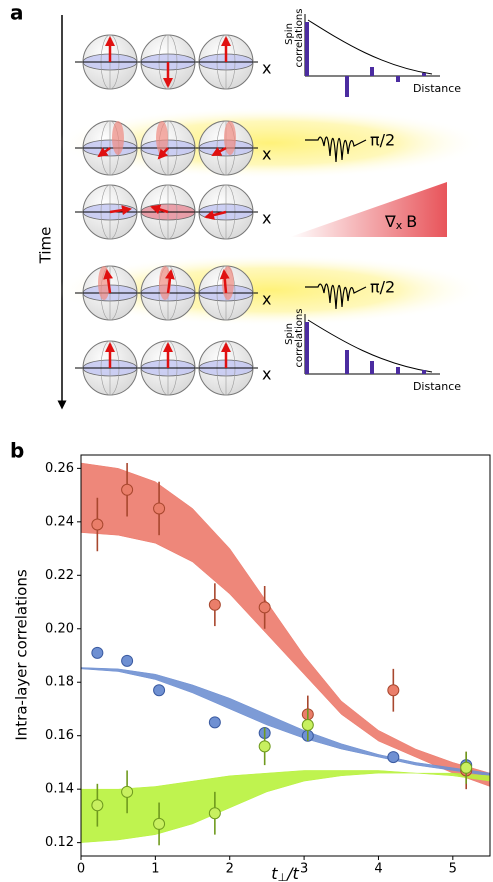  What do you see at coordinates (59, 789) in the screenshot?
I see `y-tick-label: 0.14` at bounding box center [59, 789].